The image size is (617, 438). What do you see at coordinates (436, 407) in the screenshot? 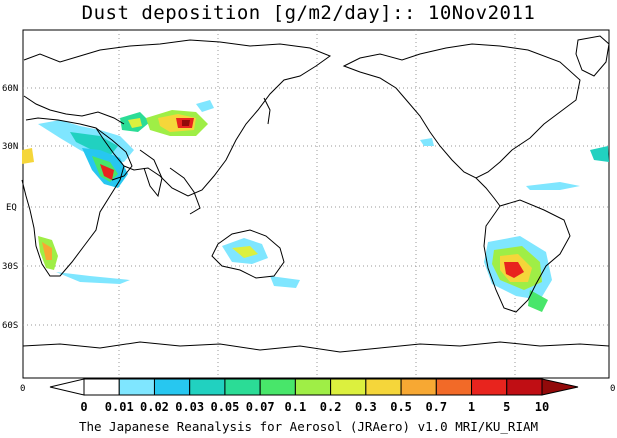
I see `colorbar-level-label: 0.7` at bounding box center [436, 407].